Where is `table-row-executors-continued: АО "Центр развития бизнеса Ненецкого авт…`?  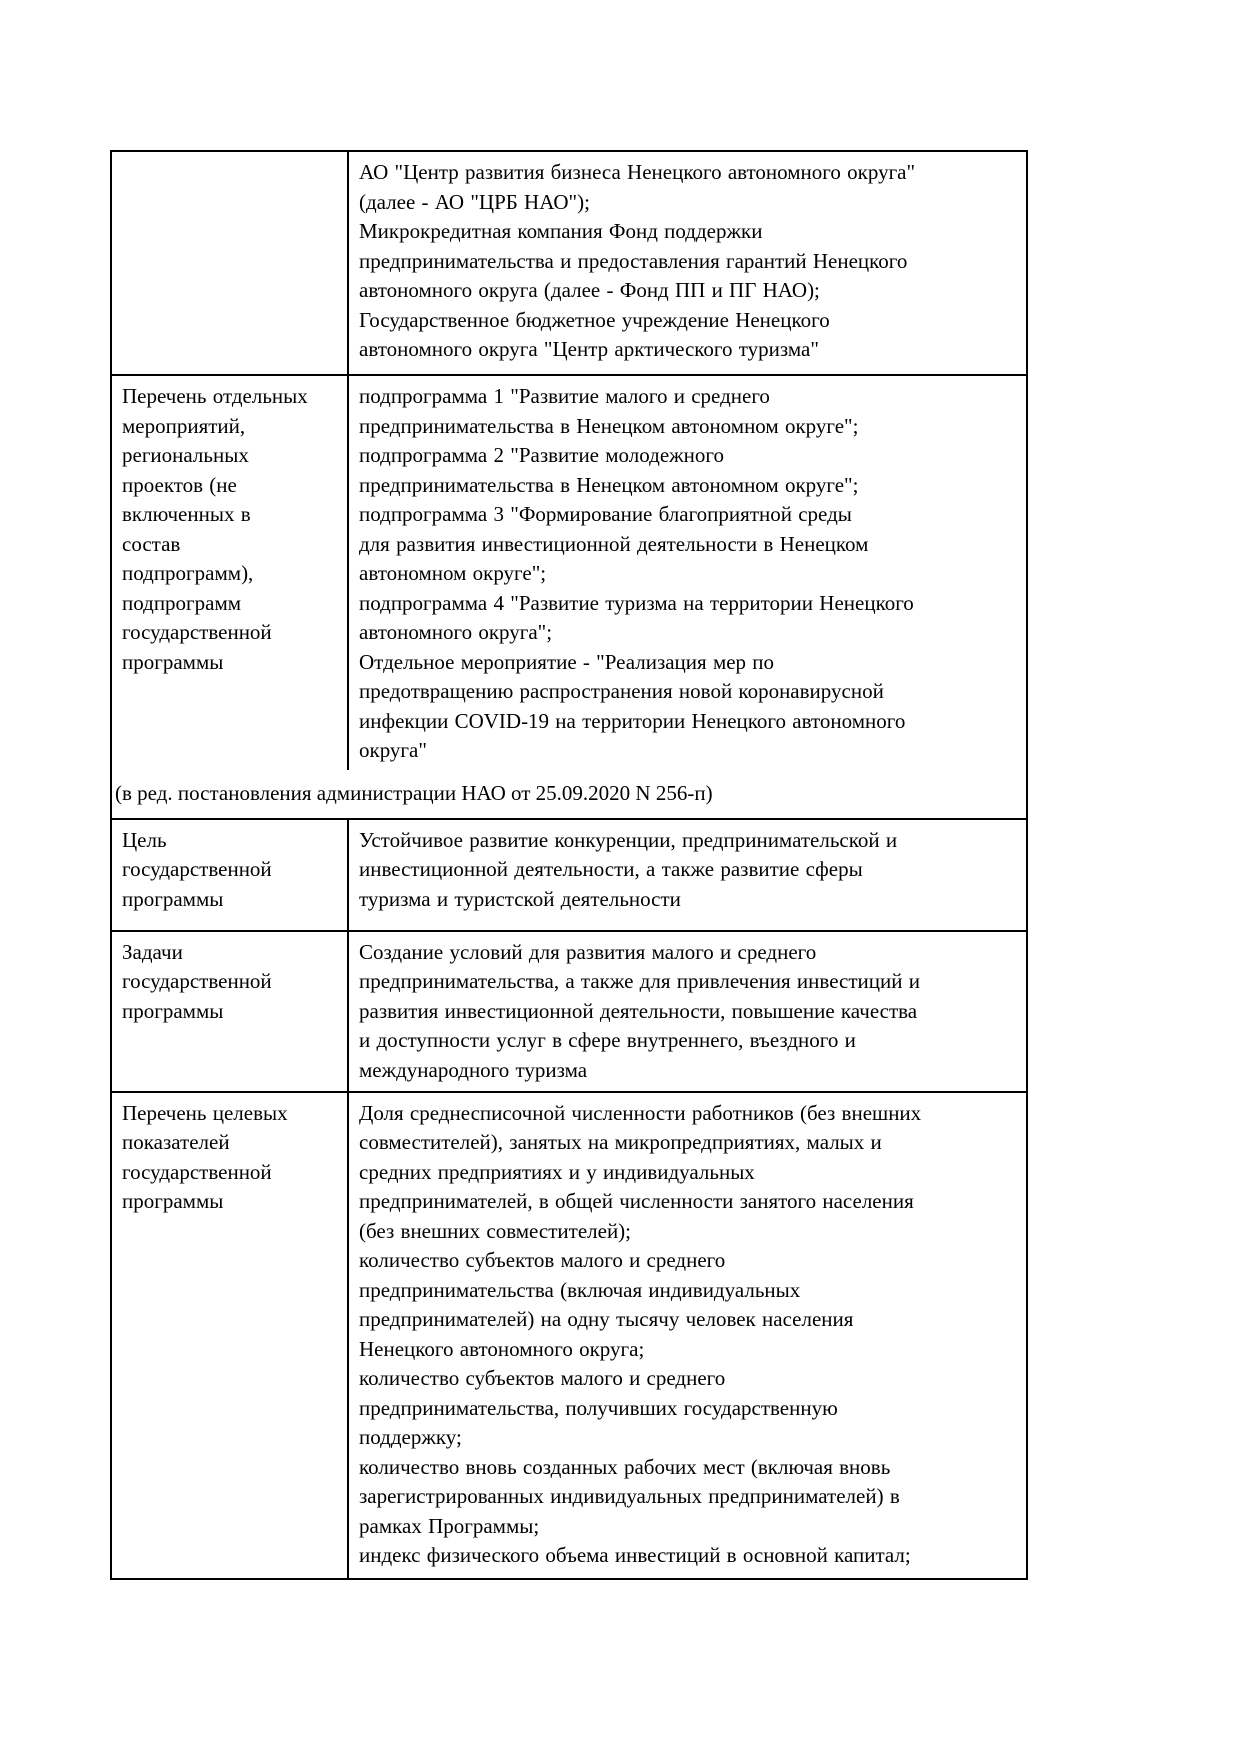 table-row-executors-continued: АО "Центр развития бизнеса Ненецкого авт… is located at coordinates (569, 263).